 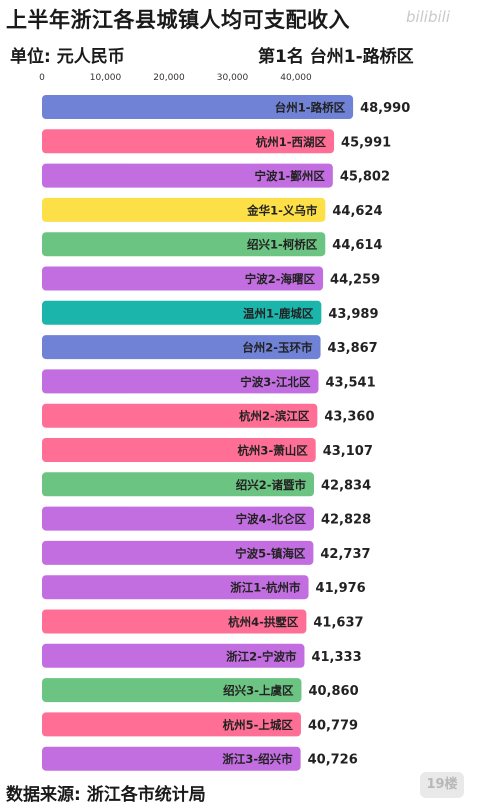 What do you see at coordinates (278, 313) in the screenshot?
I see `bar-category-label: 温州1-鹿城区` at bounding box center [278, 313].